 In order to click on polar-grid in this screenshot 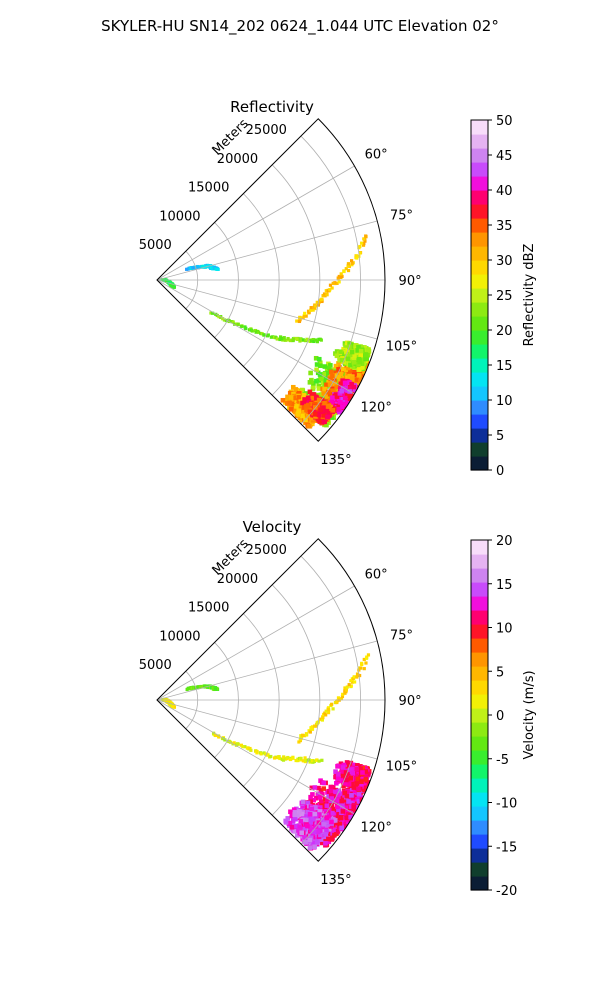, I will do `click(270, 288)`.